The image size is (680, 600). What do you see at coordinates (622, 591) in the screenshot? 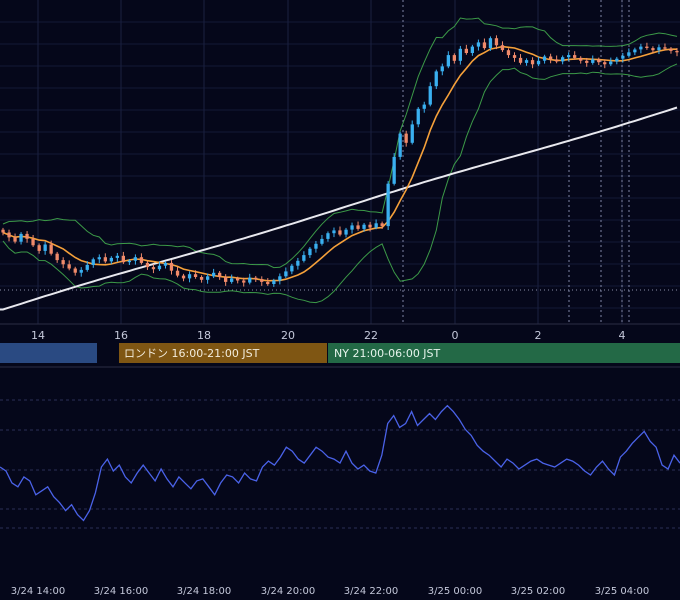
I see `date-tick-label: 3/25 04:00` at bounding box center [622, 591].